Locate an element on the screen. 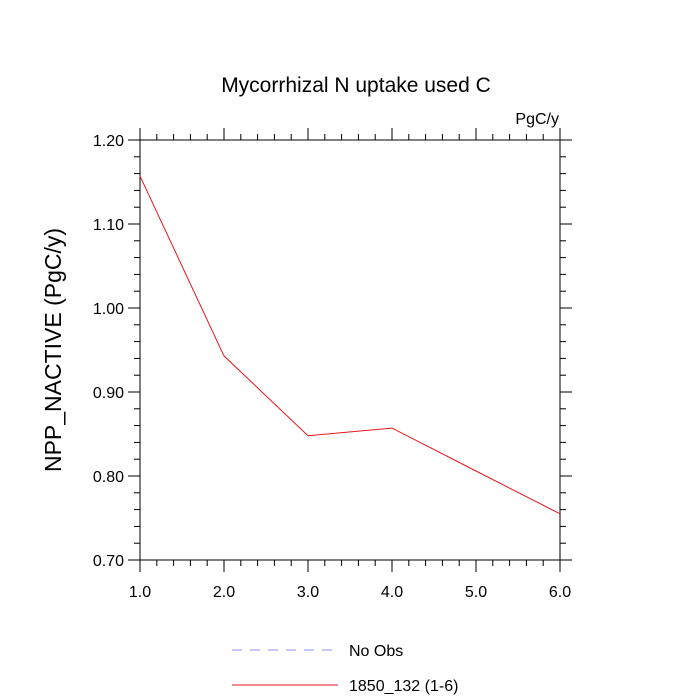 This screenshot has height=700, width=700. legend-label: No Obs is located at coordinates (376, 651).